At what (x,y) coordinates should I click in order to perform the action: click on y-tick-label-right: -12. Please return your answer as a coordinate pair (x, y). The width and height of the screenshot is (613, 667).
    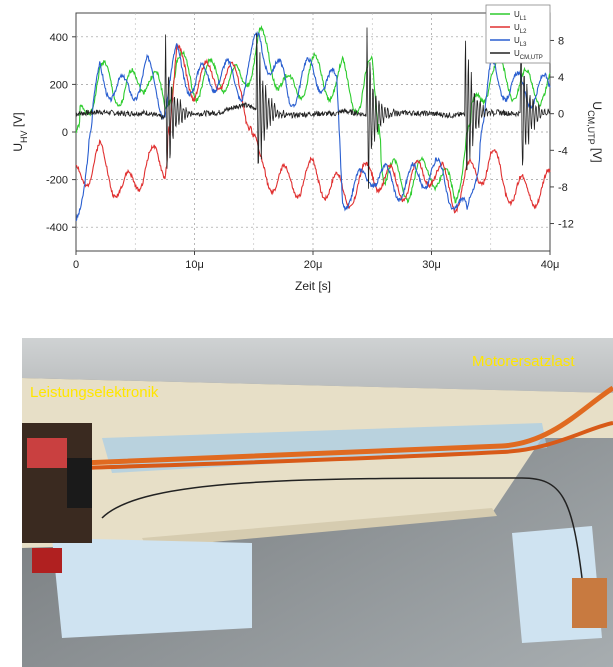
    Looking at the image, I should click on (566, 225).